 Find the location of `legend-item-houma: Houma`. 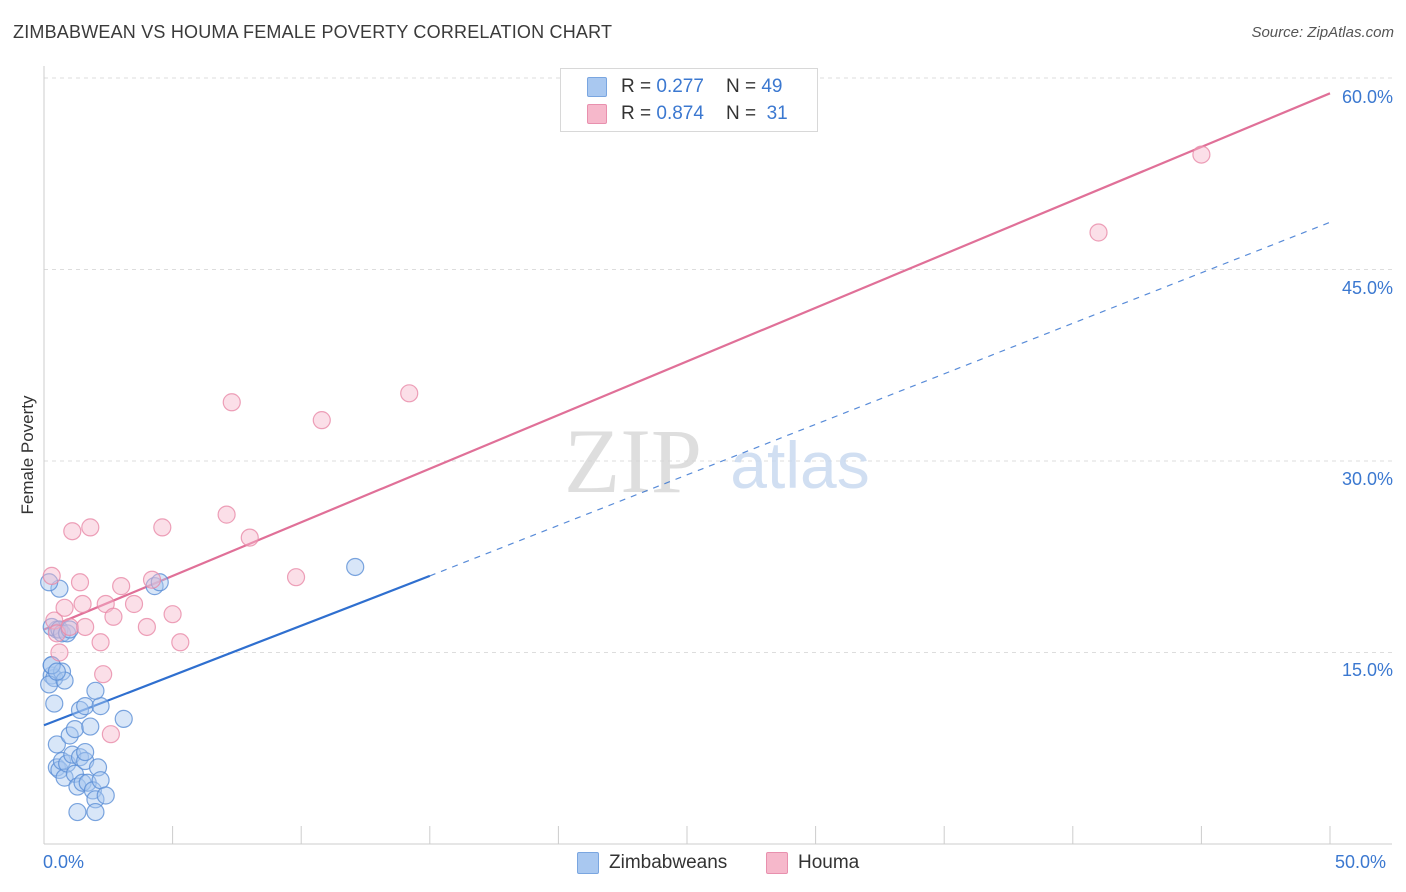

legend-item-houma: Houma is located at coordinates (812, 863).